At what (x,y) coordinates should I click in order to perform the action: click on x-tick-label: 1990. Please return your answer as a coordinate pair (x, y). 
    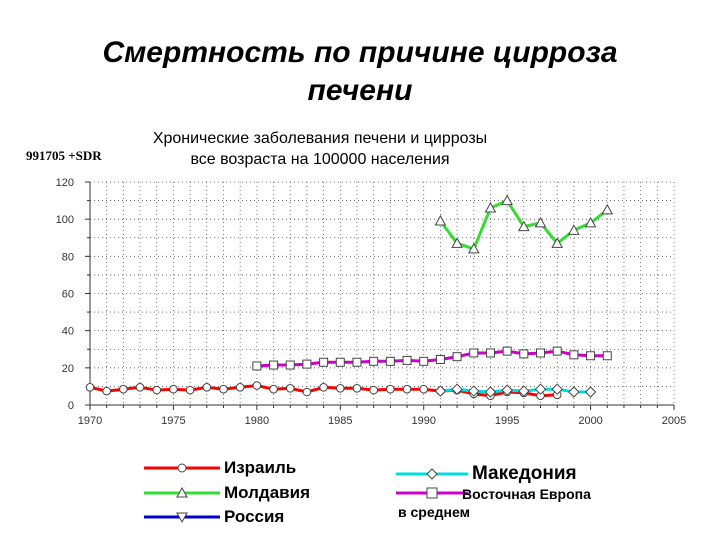
    Looking at the image, I should click on (423, 421).